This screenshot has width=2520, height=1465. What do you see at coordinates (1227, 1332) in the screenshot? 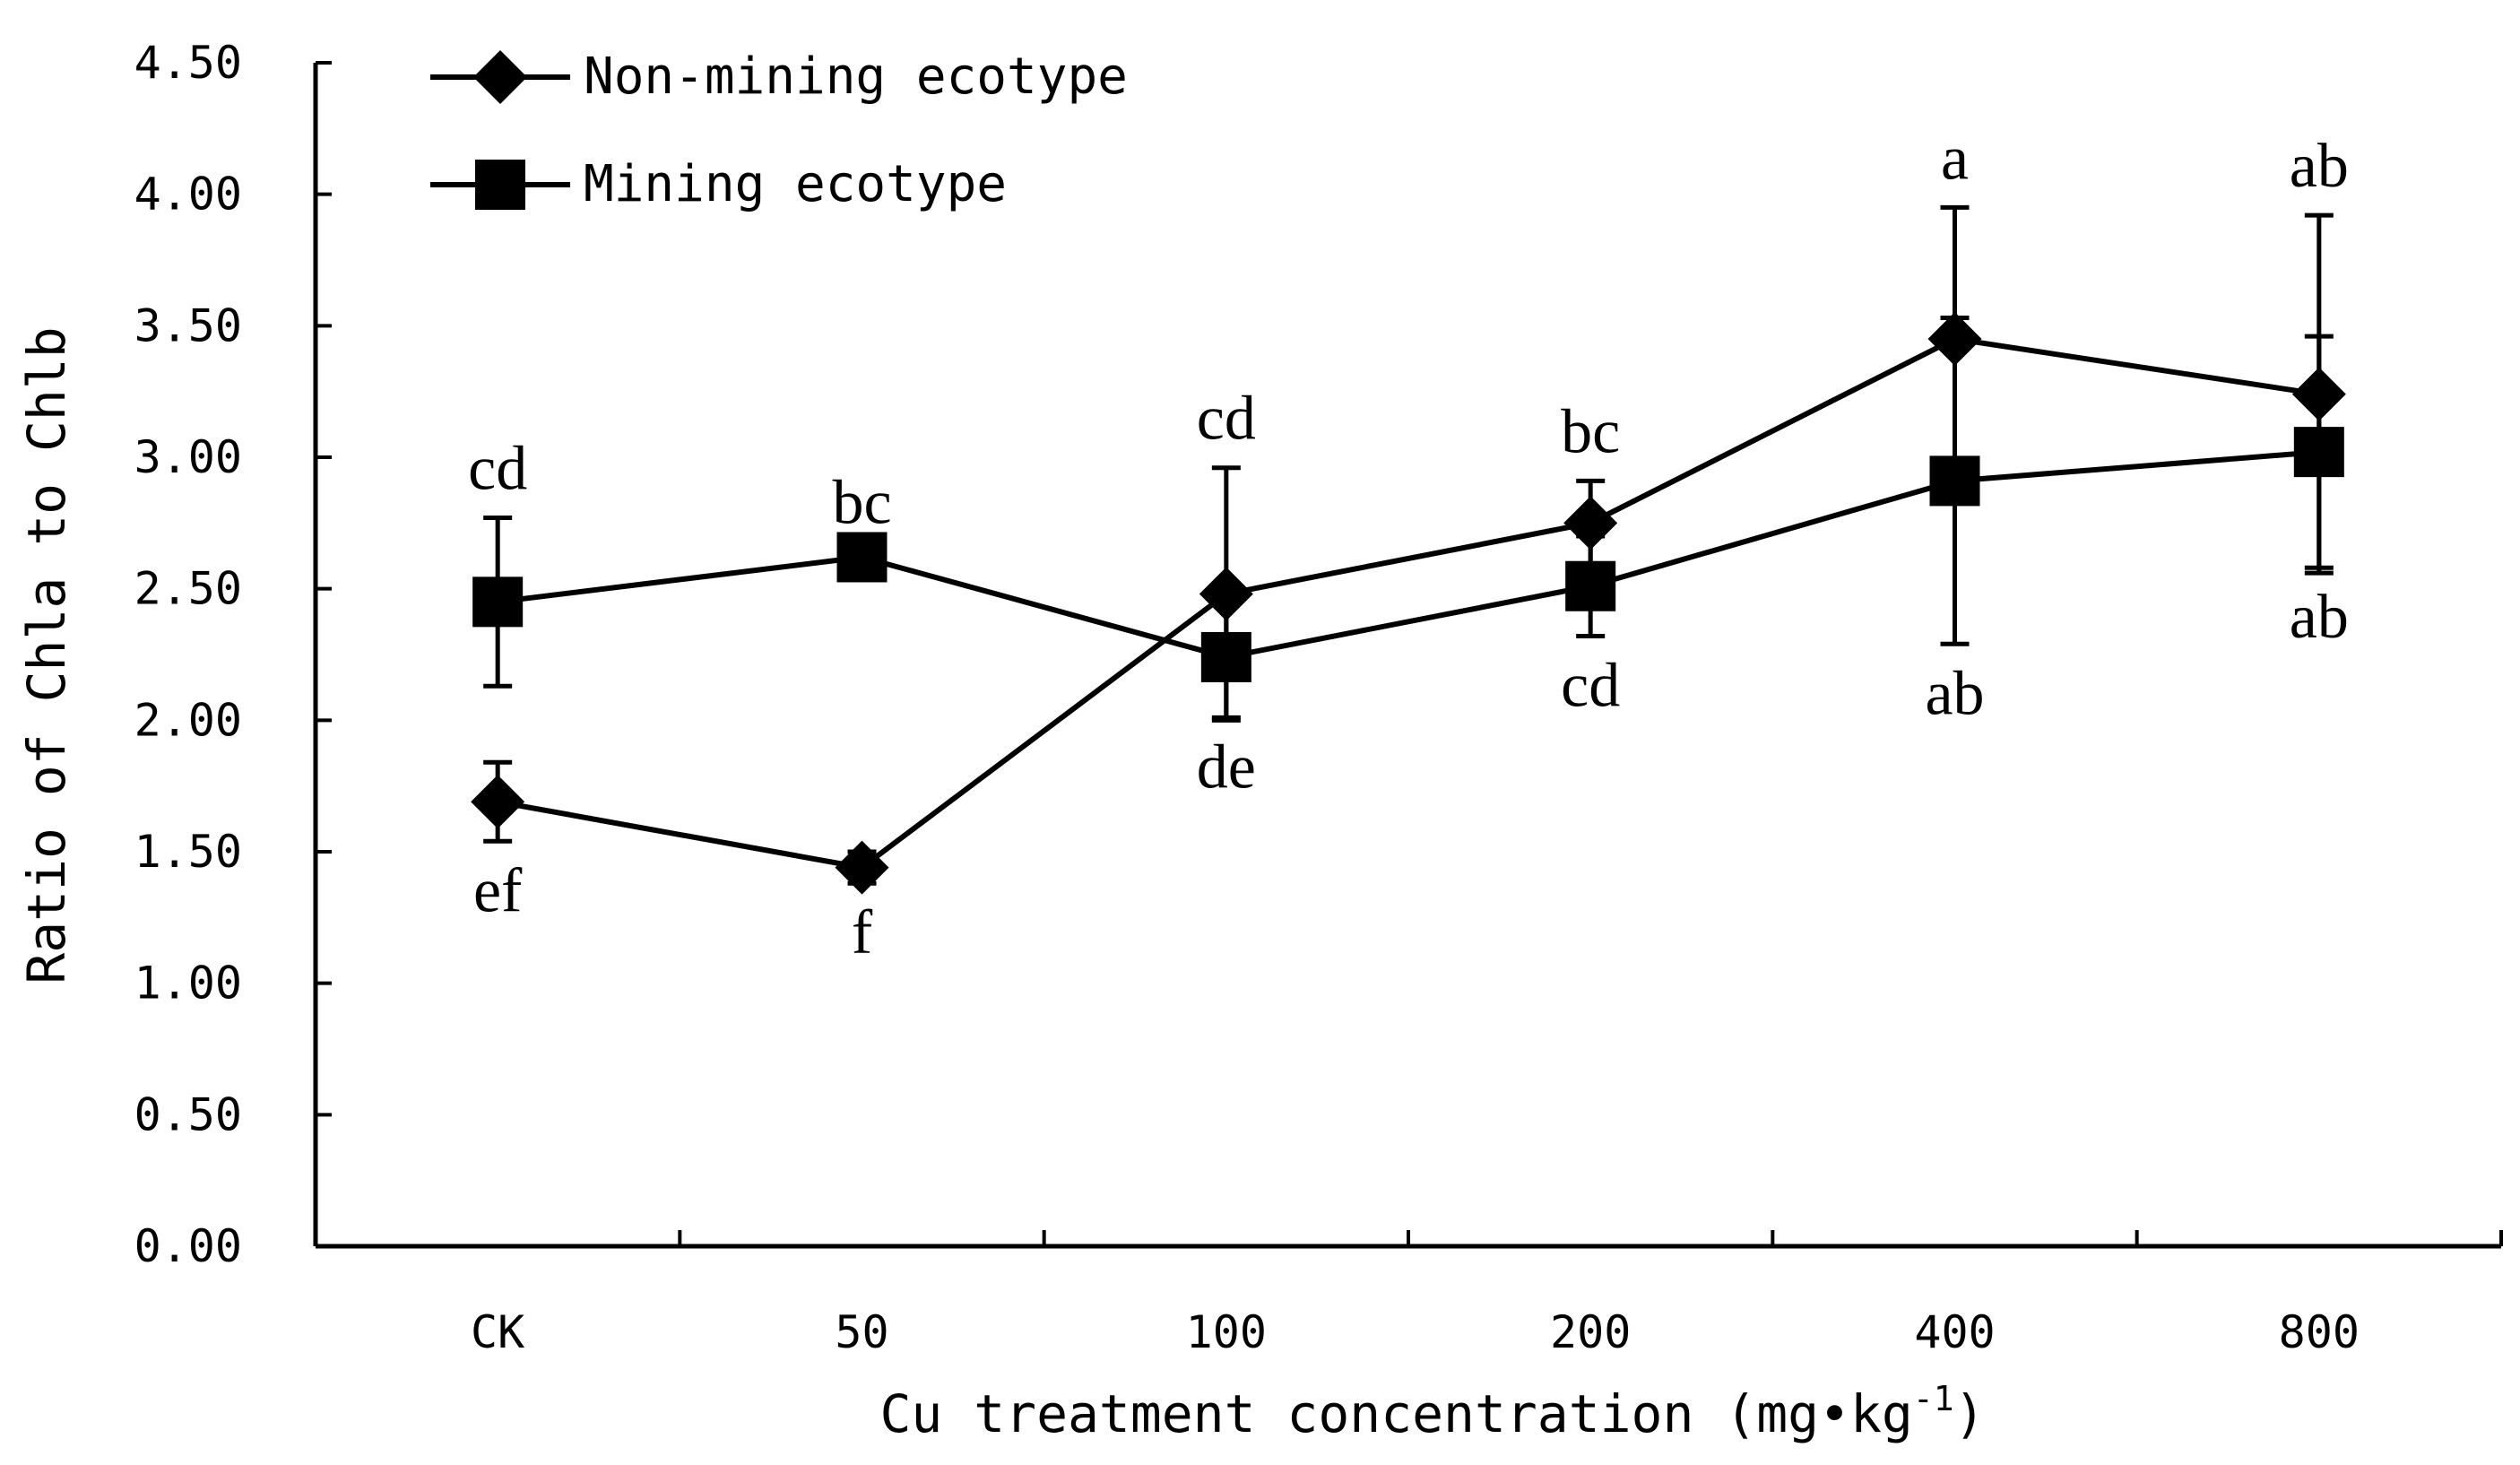
I see `x-tick-label: 100` at bounding box center [1227, 1332].